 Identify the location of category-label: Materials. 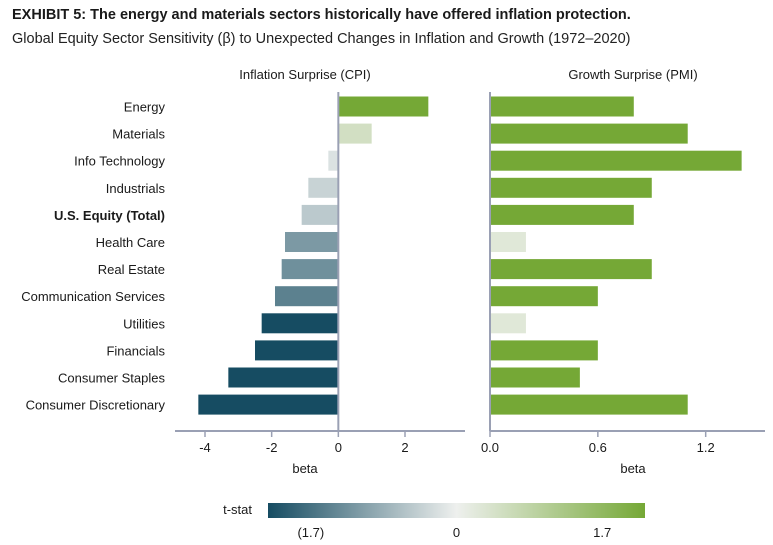
(138, 134).